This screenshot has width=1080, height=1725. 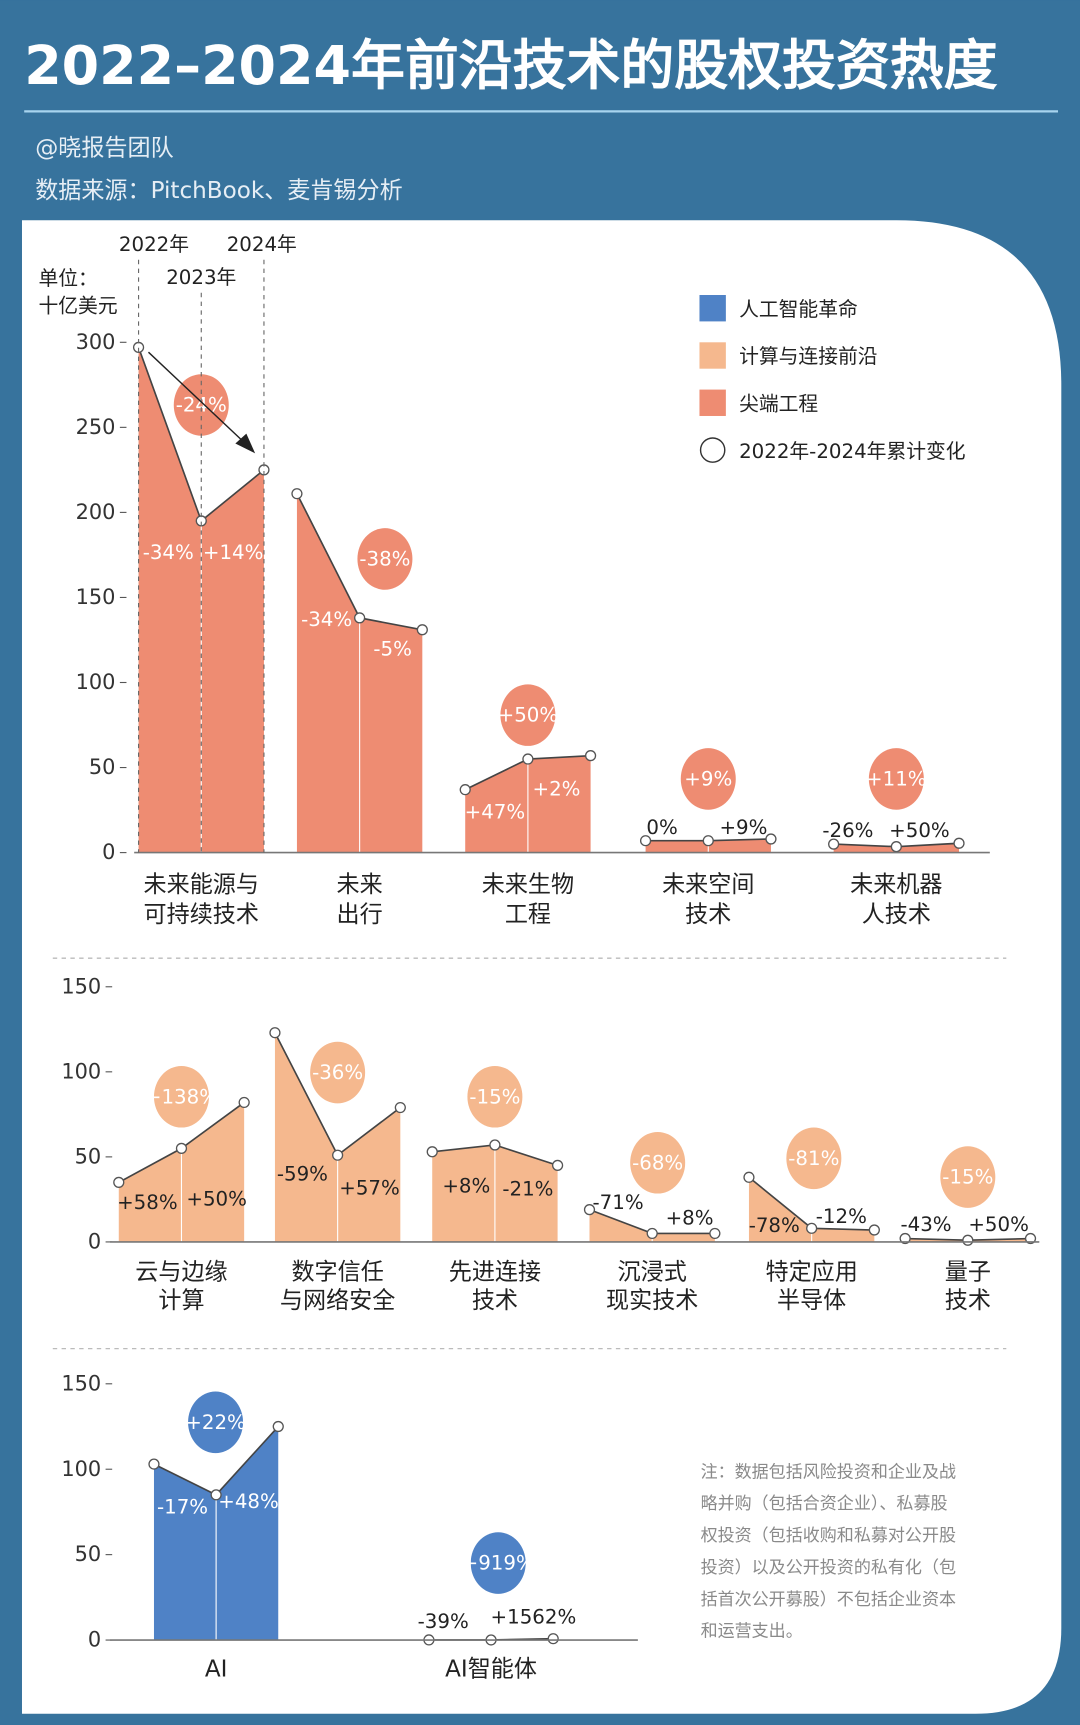 I want to click on footnote-line: 投资）以及公开投资的私有化（包, so click(x=828, y=1568).